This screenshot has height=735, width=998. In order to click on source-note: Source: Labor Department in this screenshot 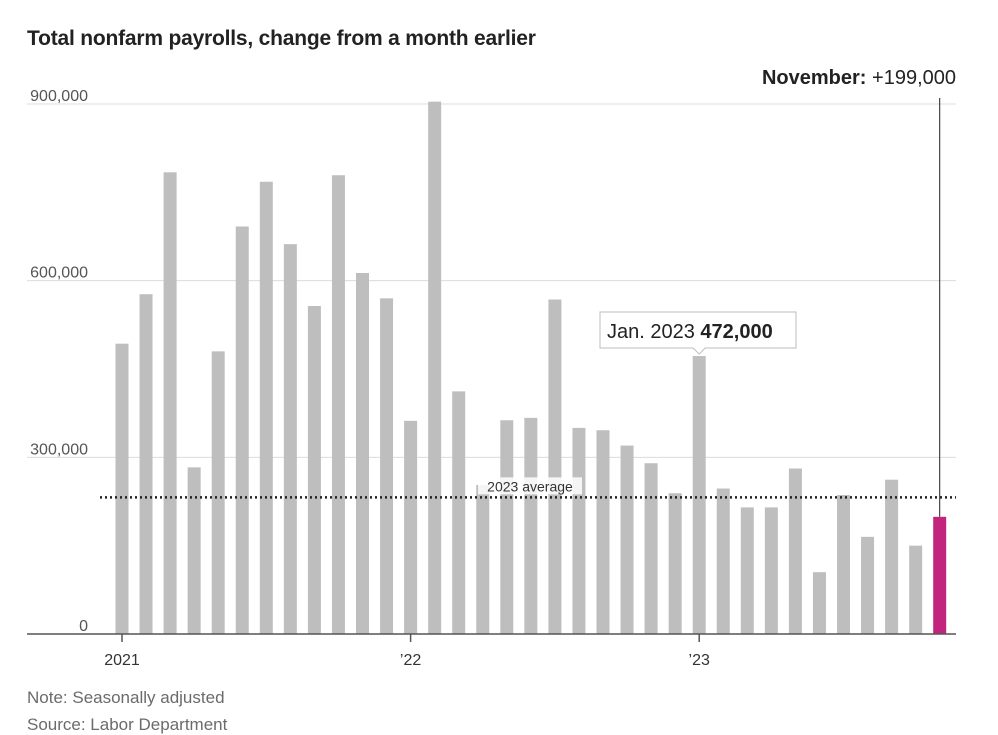, I will do `click(127, 724)`.